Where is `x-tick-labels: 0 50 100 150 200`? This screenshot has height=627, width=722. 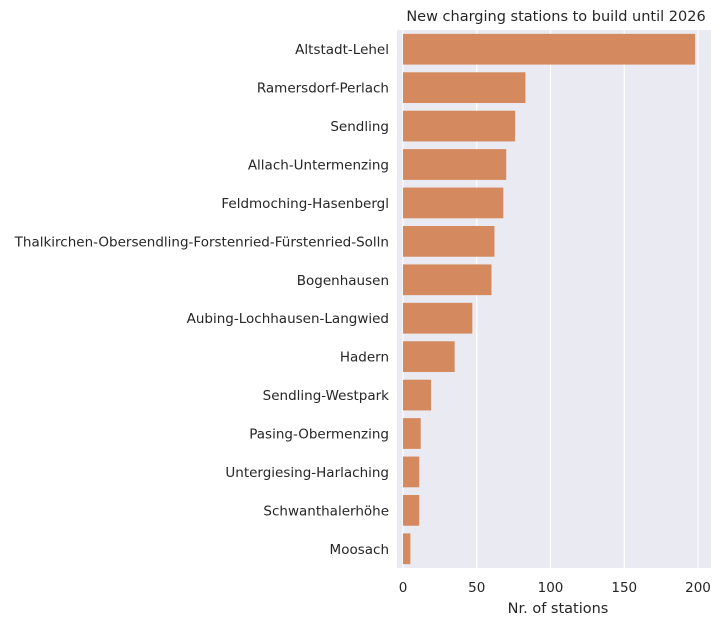 x-tick-labels: 0 50 100 150 200 is located at coordinates (555, 588).